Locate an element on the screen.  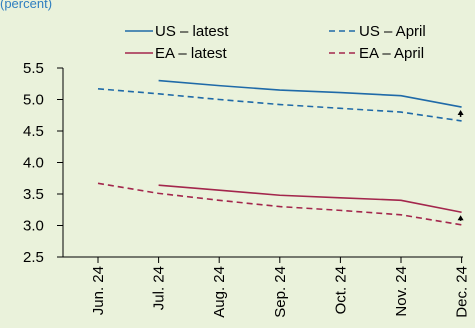
y-tick-label: 3.0 is located at coordinates (33, 226).